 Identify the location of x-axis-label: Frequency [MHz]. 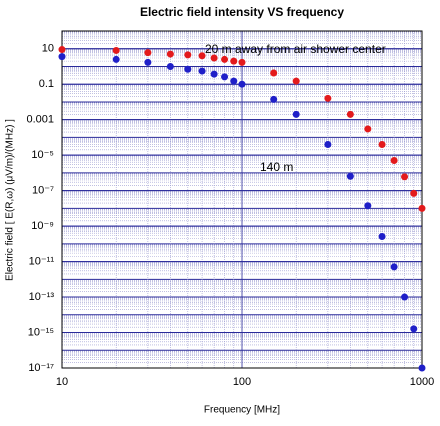
(242, 410).